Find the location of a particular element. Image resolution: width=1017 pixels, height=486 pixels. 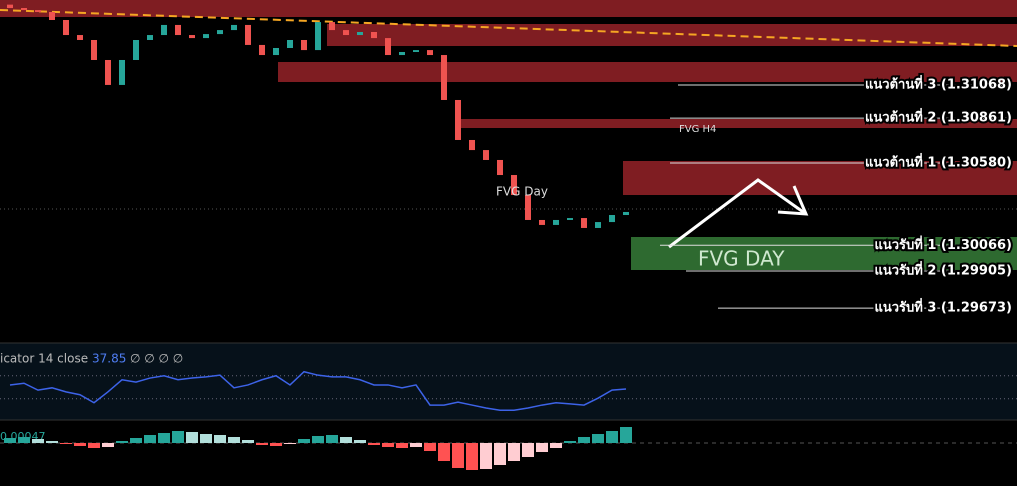

zone-label: FVG Day is located at coordinates (522, 192).